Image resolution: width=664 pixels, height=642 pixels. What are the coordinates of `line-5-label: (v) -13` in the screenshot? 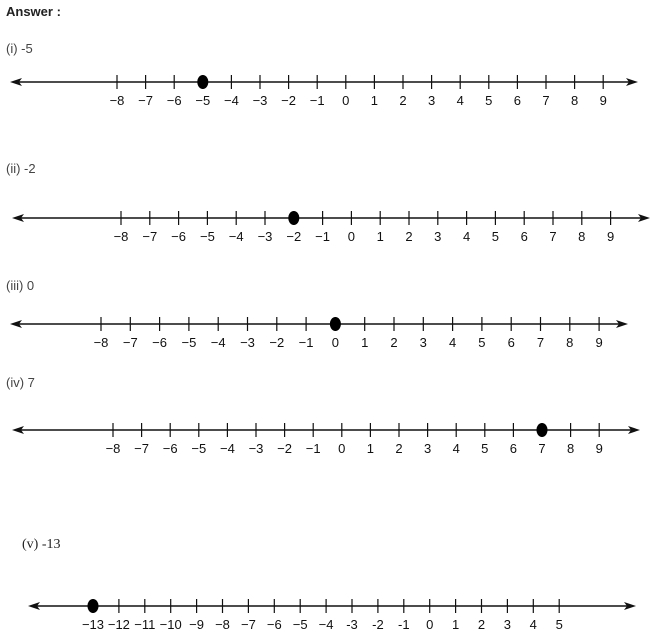 It's located at (41, 544).